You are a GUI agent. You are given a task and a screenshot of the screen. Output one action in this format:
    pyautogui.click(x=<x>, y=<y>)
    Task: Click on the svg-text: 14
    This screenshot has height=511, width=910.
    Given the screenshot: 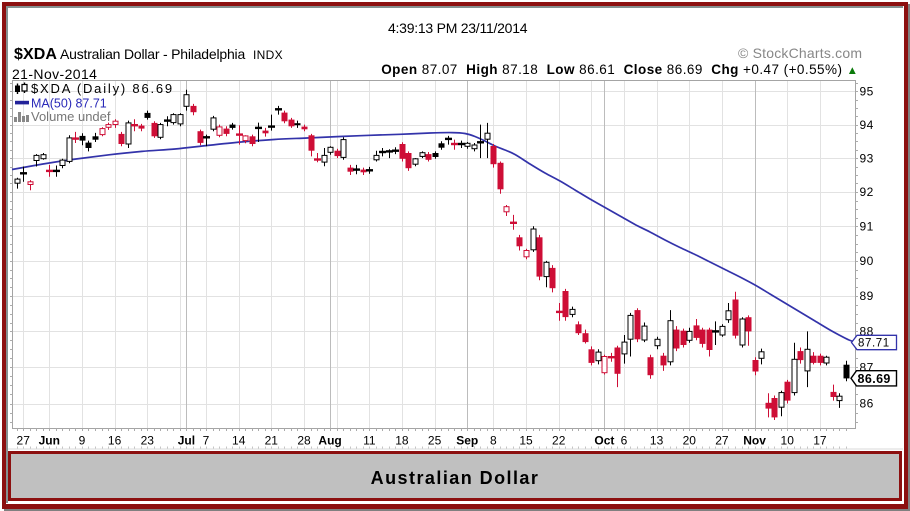 What is the action you would take?
    pyautogui.click(x=239, y=441)
    